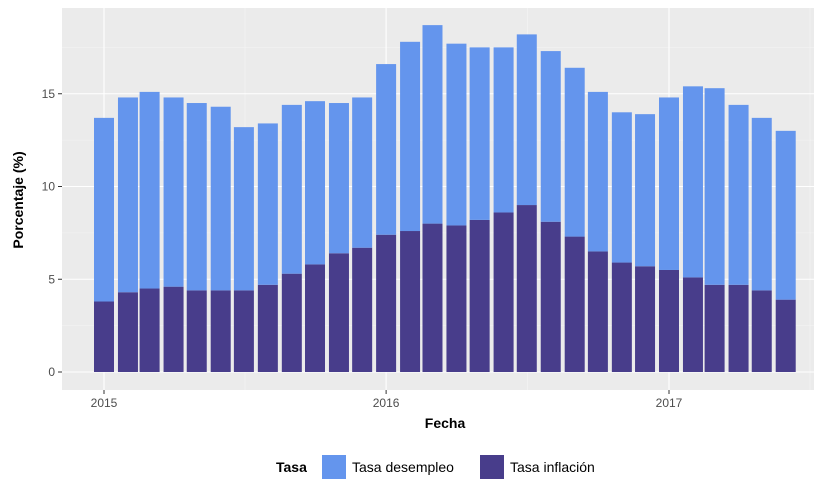  I want to click on legend-label-inflacion: Tasa inflación, so click(552, 467).